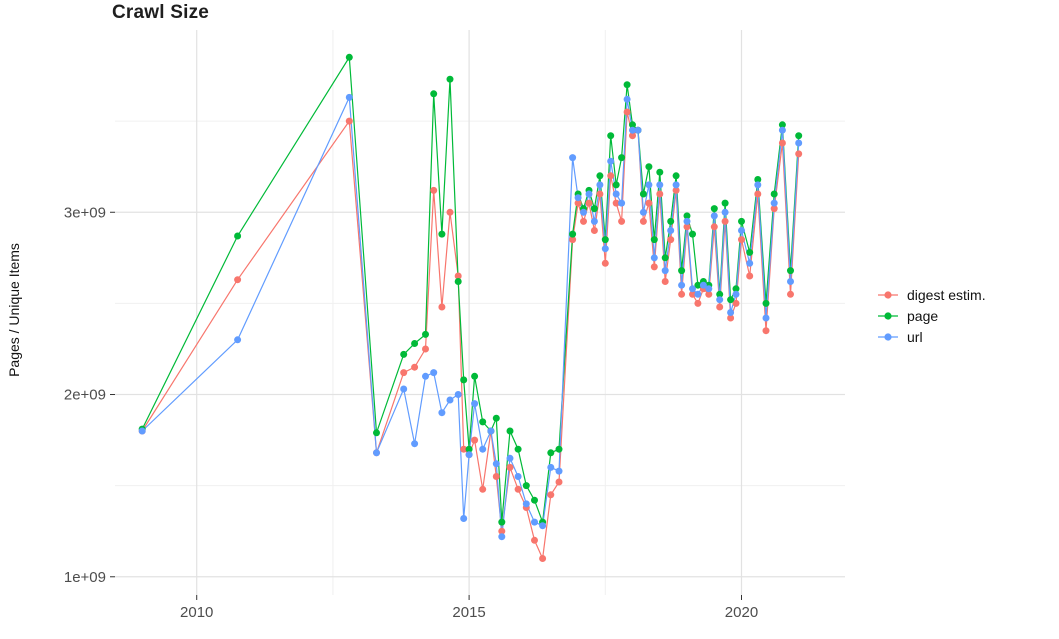  What do you see at coordinates (931, 337) in the screenshot?
I see `legend-item-url: url` at bounding box center [931, 337].